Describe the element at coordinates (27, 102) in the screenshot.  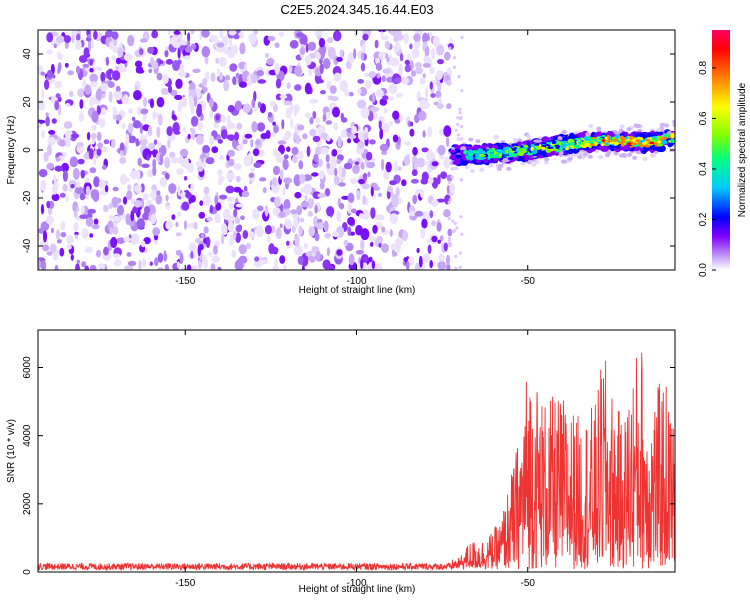
I see `y-tick-label: 20` at that location.